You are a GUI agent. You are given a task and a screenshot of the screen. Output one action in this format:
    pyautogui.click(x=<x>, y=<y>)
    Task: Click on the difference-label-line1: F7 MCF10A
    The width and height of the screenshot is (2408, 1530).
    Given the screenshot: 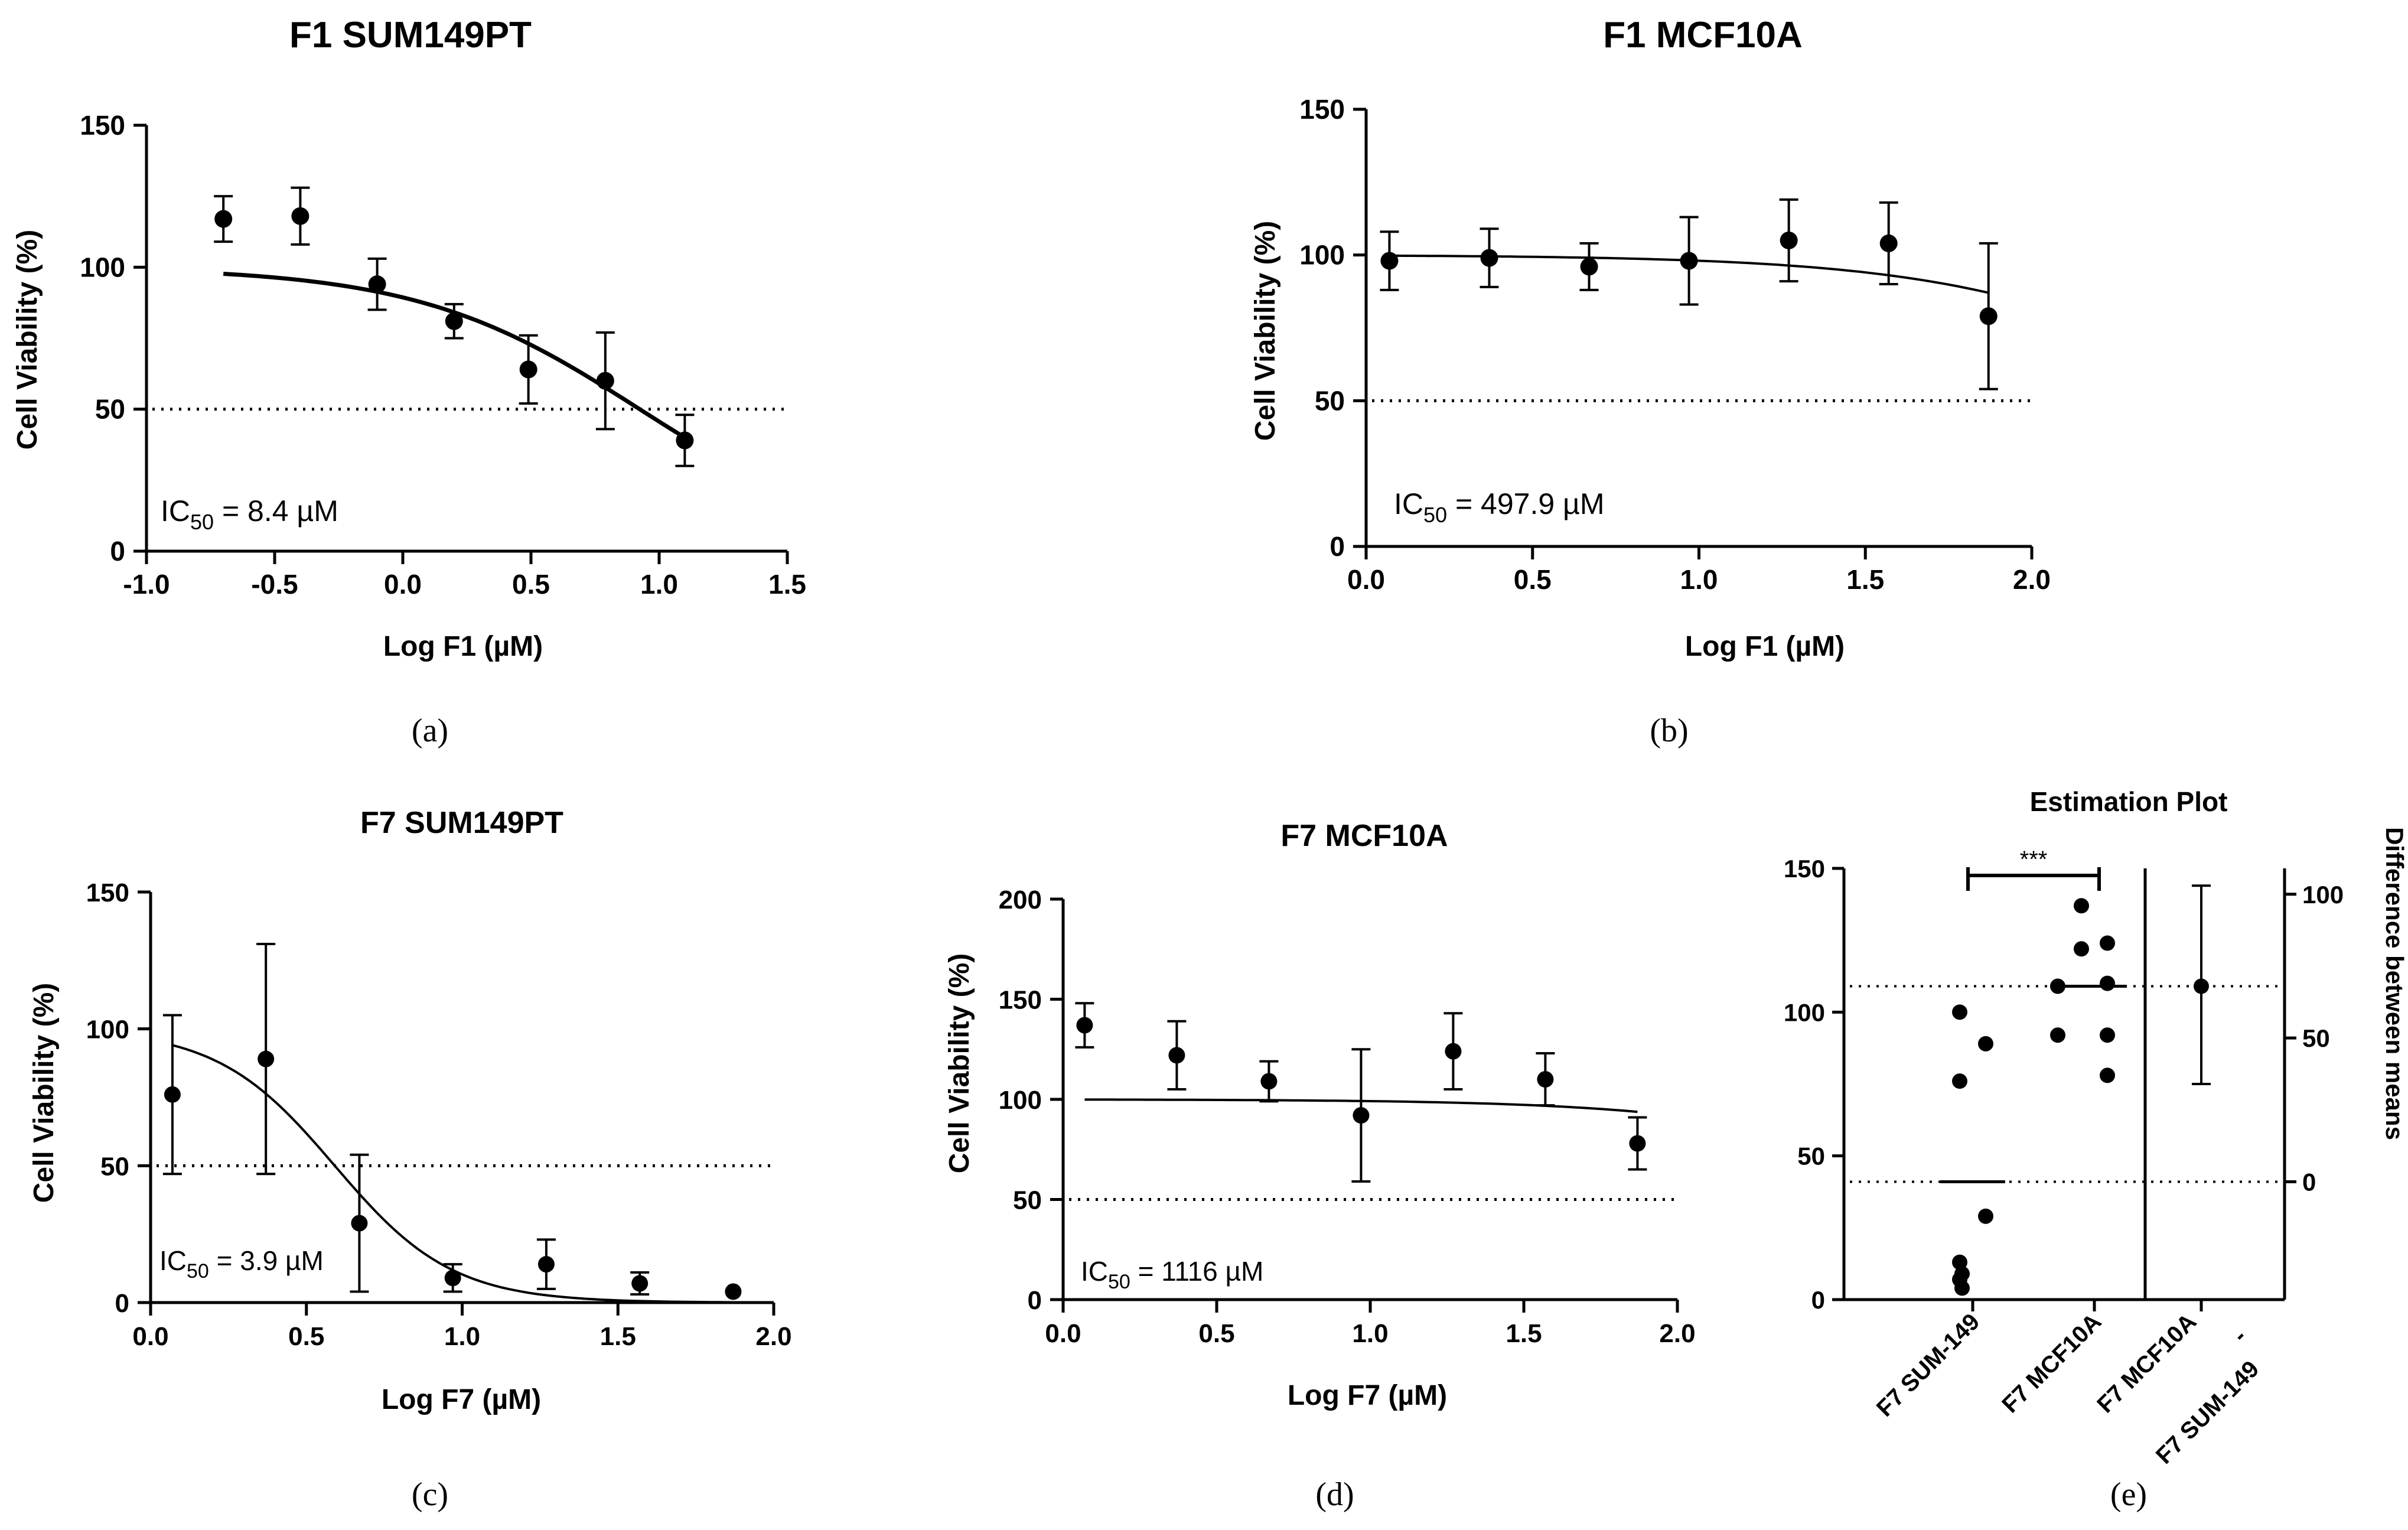 What is the action you would take?
    pyautogui.click(x=2146, y=1363)
    